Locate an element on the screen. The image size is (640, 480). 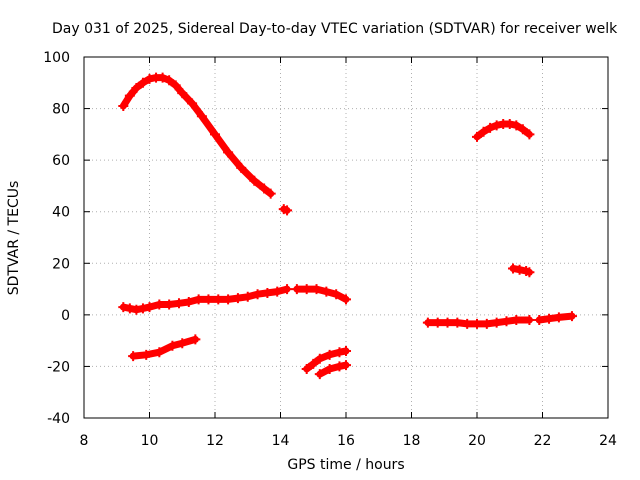
y-axis-title: SDTVAR / TECUs is located at coordinates (14, 238).